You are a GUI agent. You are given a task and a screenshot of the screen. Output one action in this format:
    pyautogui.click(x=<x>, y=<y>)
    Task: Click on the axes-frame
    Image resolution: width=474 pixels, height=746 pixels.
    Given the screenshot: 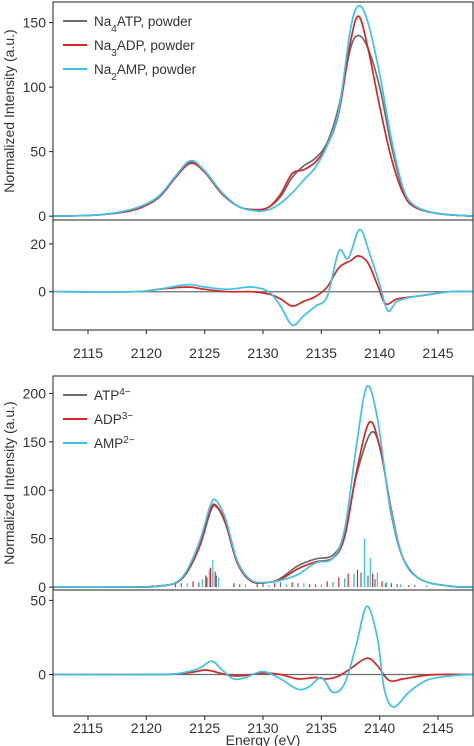 What is the action you would take?
    pyautogui.click(x=263, y=275)
    